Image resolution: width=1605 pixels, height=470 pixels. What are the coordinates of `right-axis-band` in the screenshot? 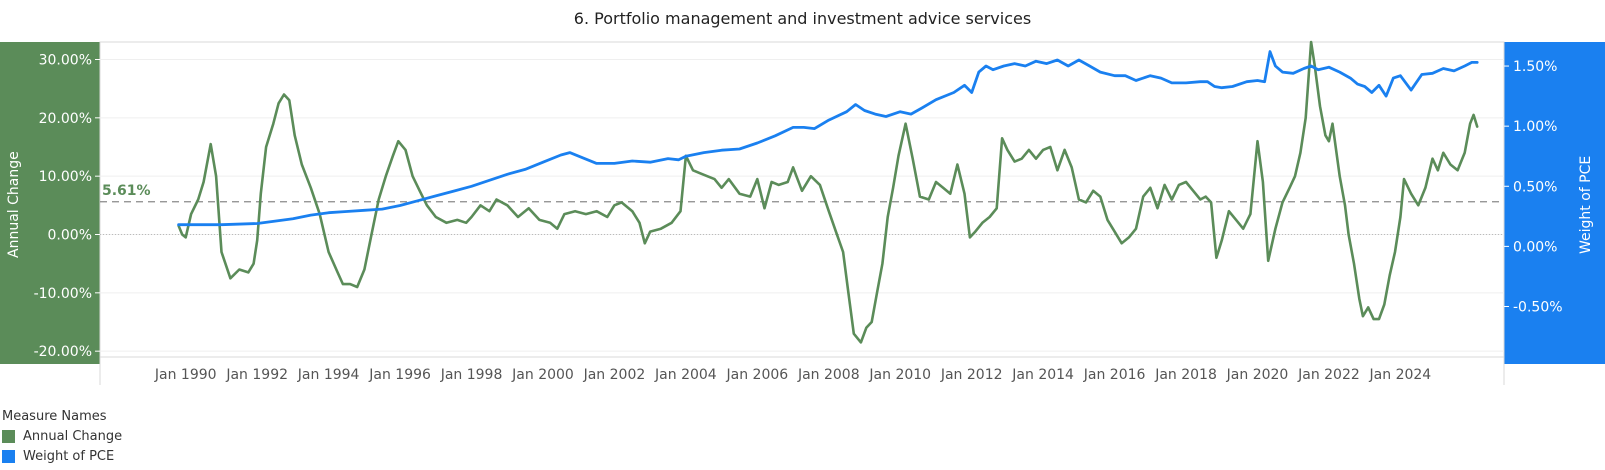 It's located at (1554, 203).